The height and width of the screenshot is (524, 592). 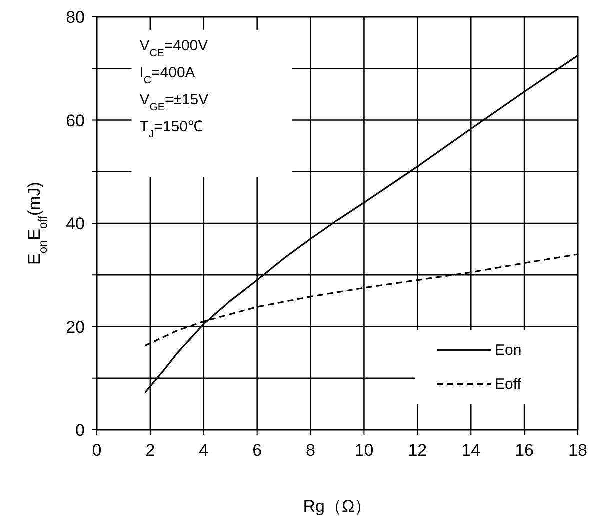 What do you see at coordinates (97, 450) in the screenshot?
I see `x-tick-label: 0` at bounding box center [97, 450].